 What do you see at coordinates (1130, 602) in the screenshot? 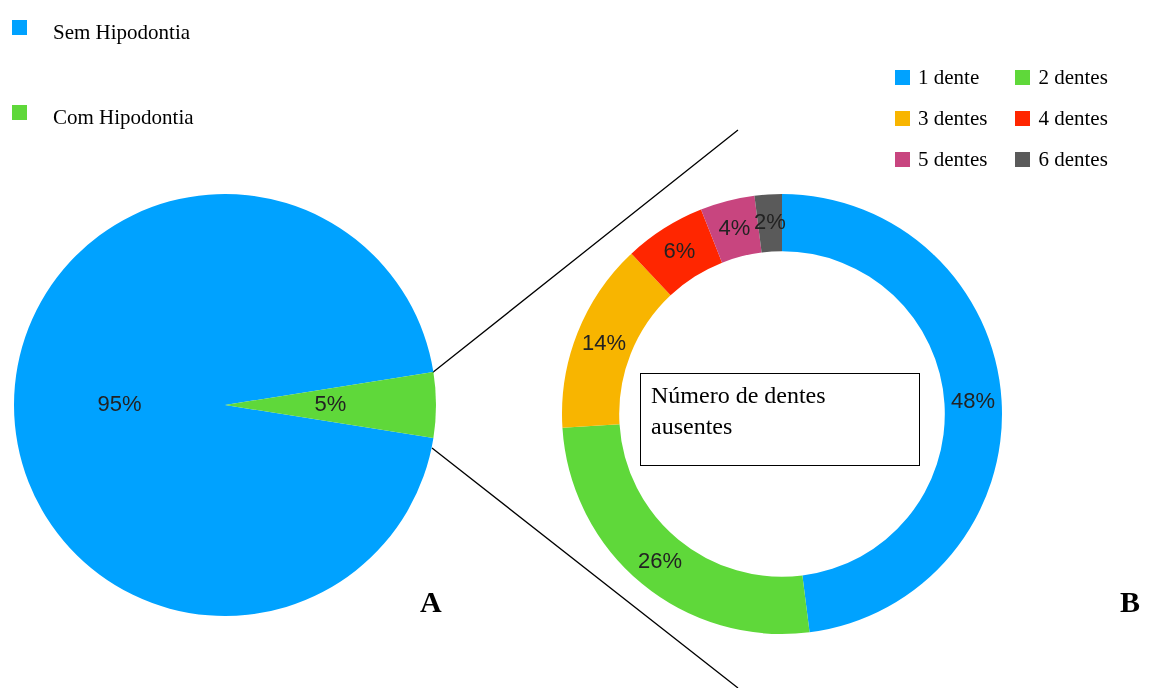
I see `text: B` at bounding box center [1130, 602].